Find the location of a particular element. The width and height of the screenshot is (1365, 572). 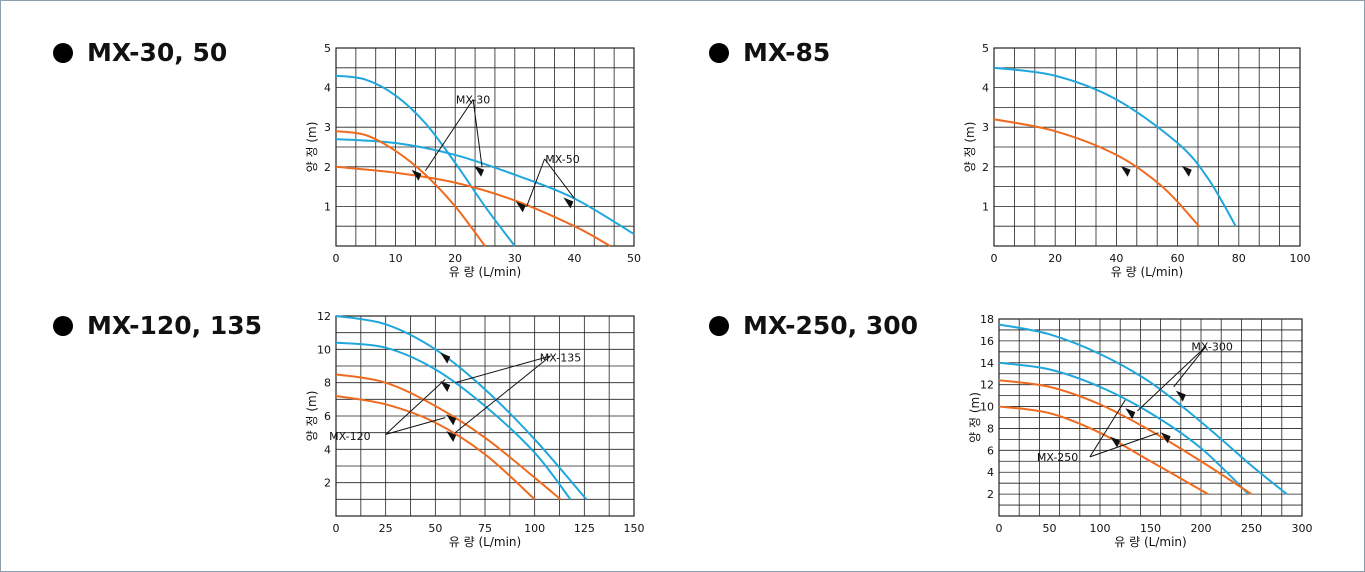

panel-title-text: MX-250, 300 is located at coordinates (831, 325).